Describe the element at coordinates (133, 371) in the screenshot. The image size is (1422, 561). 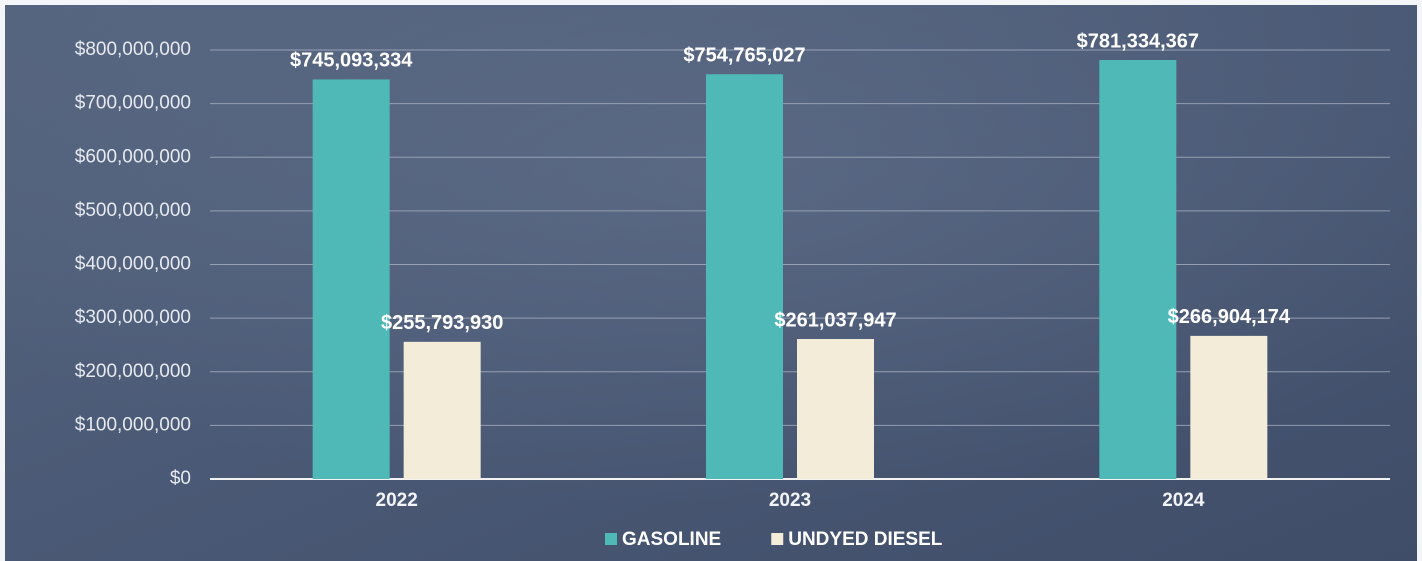
I see `y-tick-label: $200,000,000` at that location.